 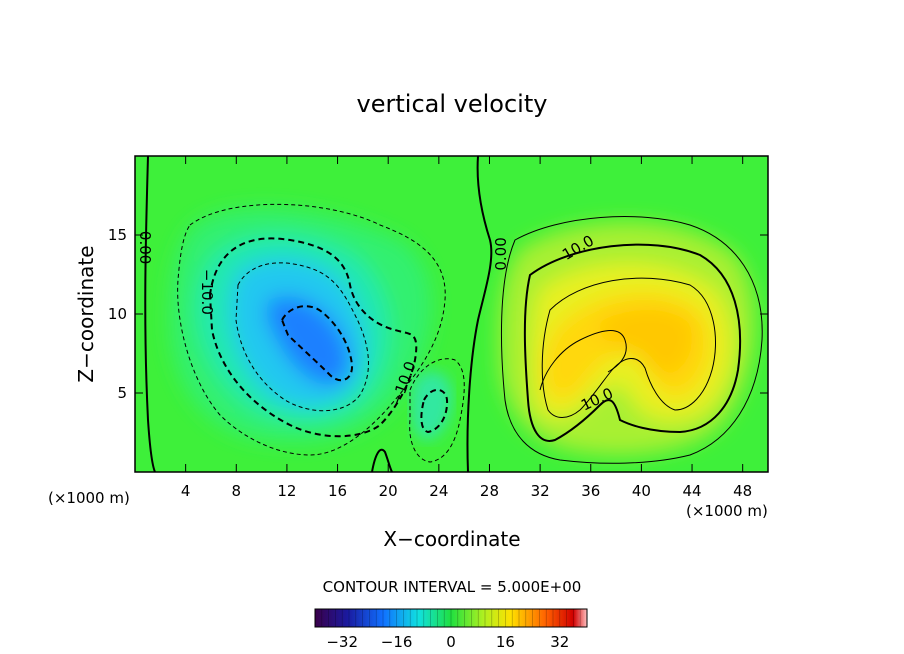 What do you see at coordinates (117, 235) in the screenshot?
I see `y-tick-label: 15` at bounding box center [117, 235].